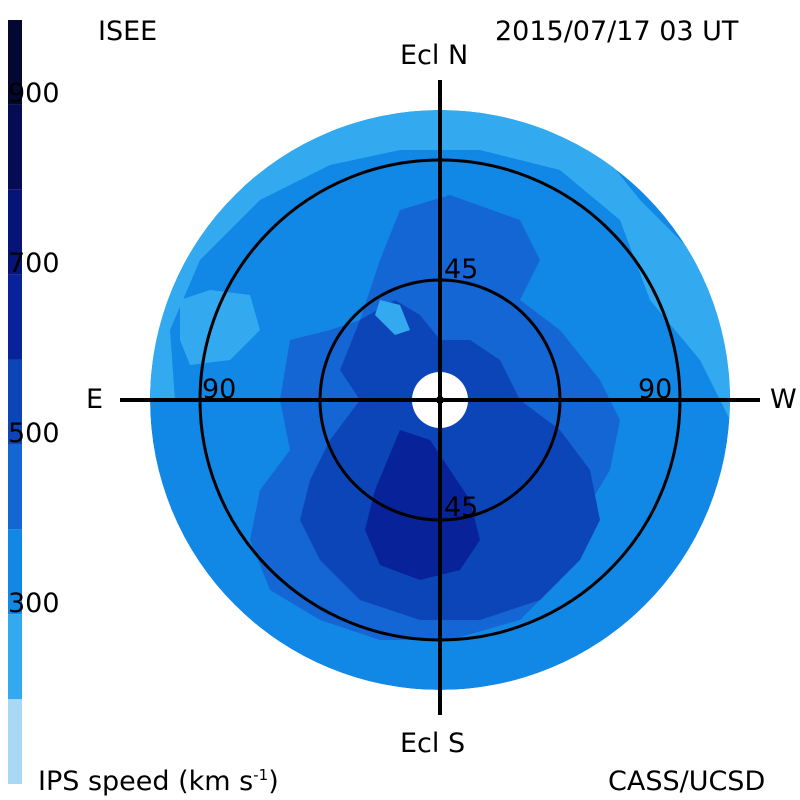  What do you see at coordinates (95, 399) in the screenshot?
I see `direction-east: E` at bounding box center [95, 399].